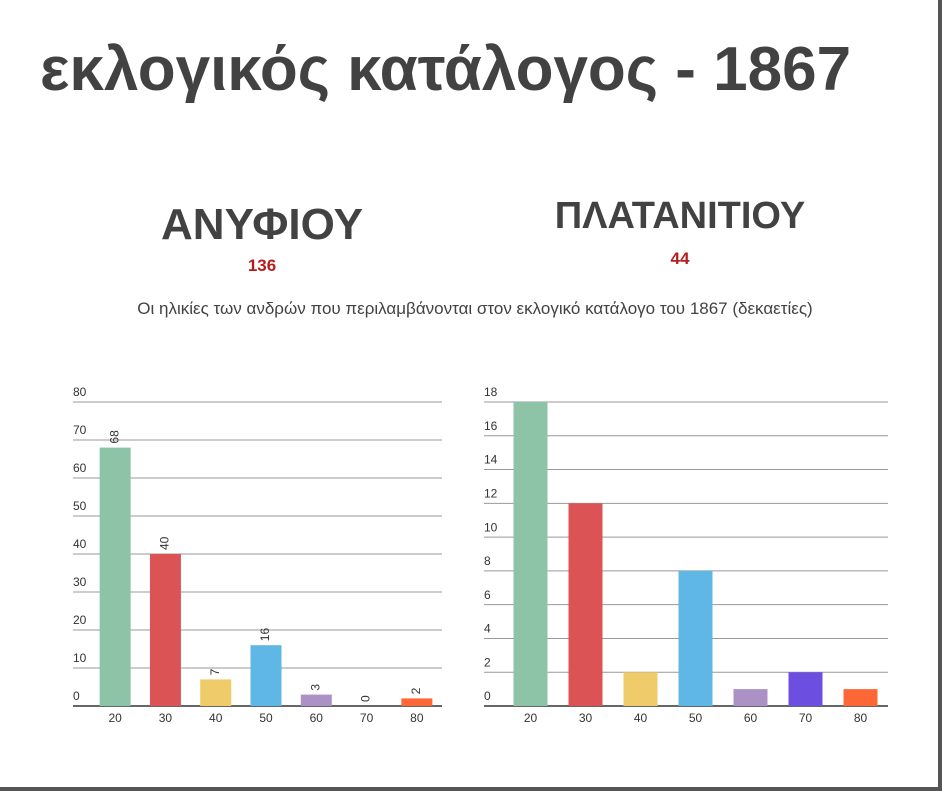 The image size is (942, 791). What do you see at coordinates (80, 392) in the screenshot?
I see `y-tick-label: 80` at bounding box center [80, 392].